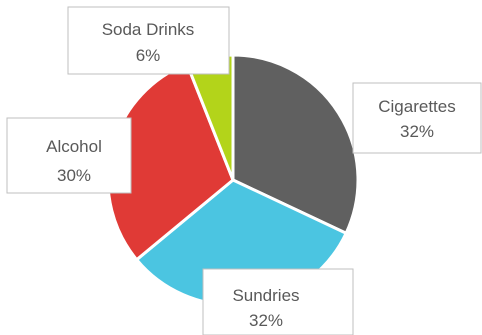  Describe the element at coordinates (74, 175) in the screenshot. I see `callout-alcohol-percent: 30%` at that location.